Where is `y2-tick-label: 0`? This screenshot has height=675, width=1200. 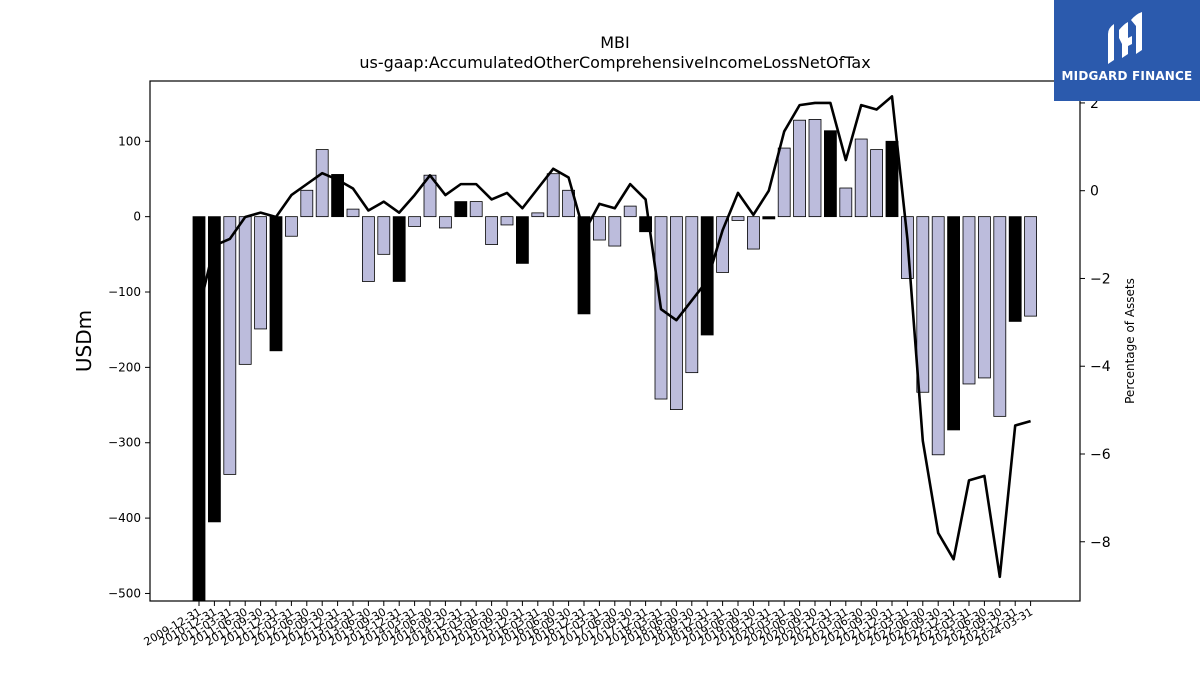
y2-tick-label: 0 is located at coordinates (1094, 192).